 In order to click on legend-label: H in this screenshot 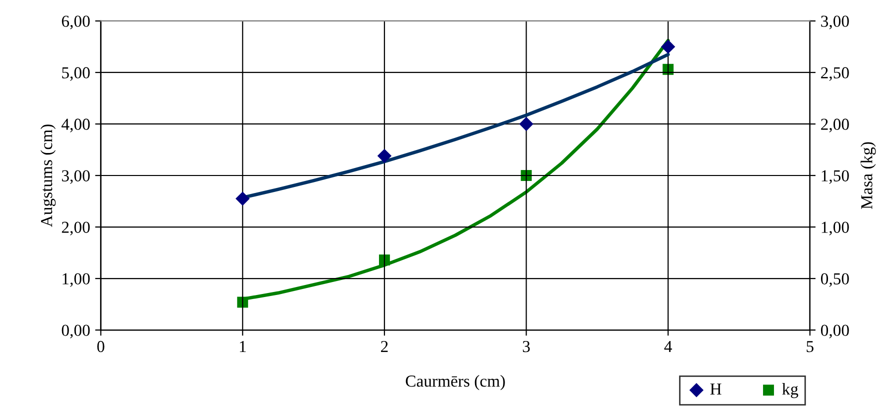, I will do `click(716, 389)`.